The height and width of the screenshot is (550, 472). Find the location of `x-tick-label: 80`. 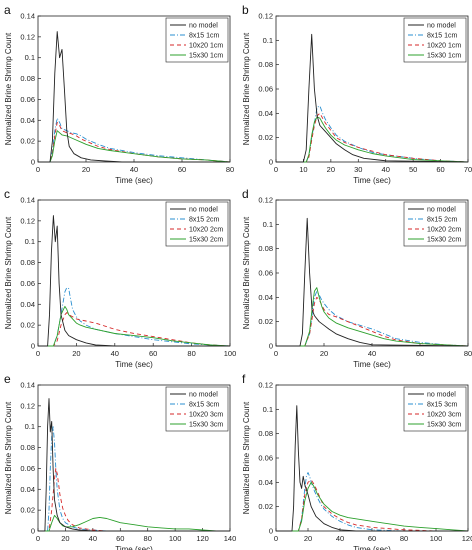

x-tick-label: 80 is located at coordinates (191, 353).